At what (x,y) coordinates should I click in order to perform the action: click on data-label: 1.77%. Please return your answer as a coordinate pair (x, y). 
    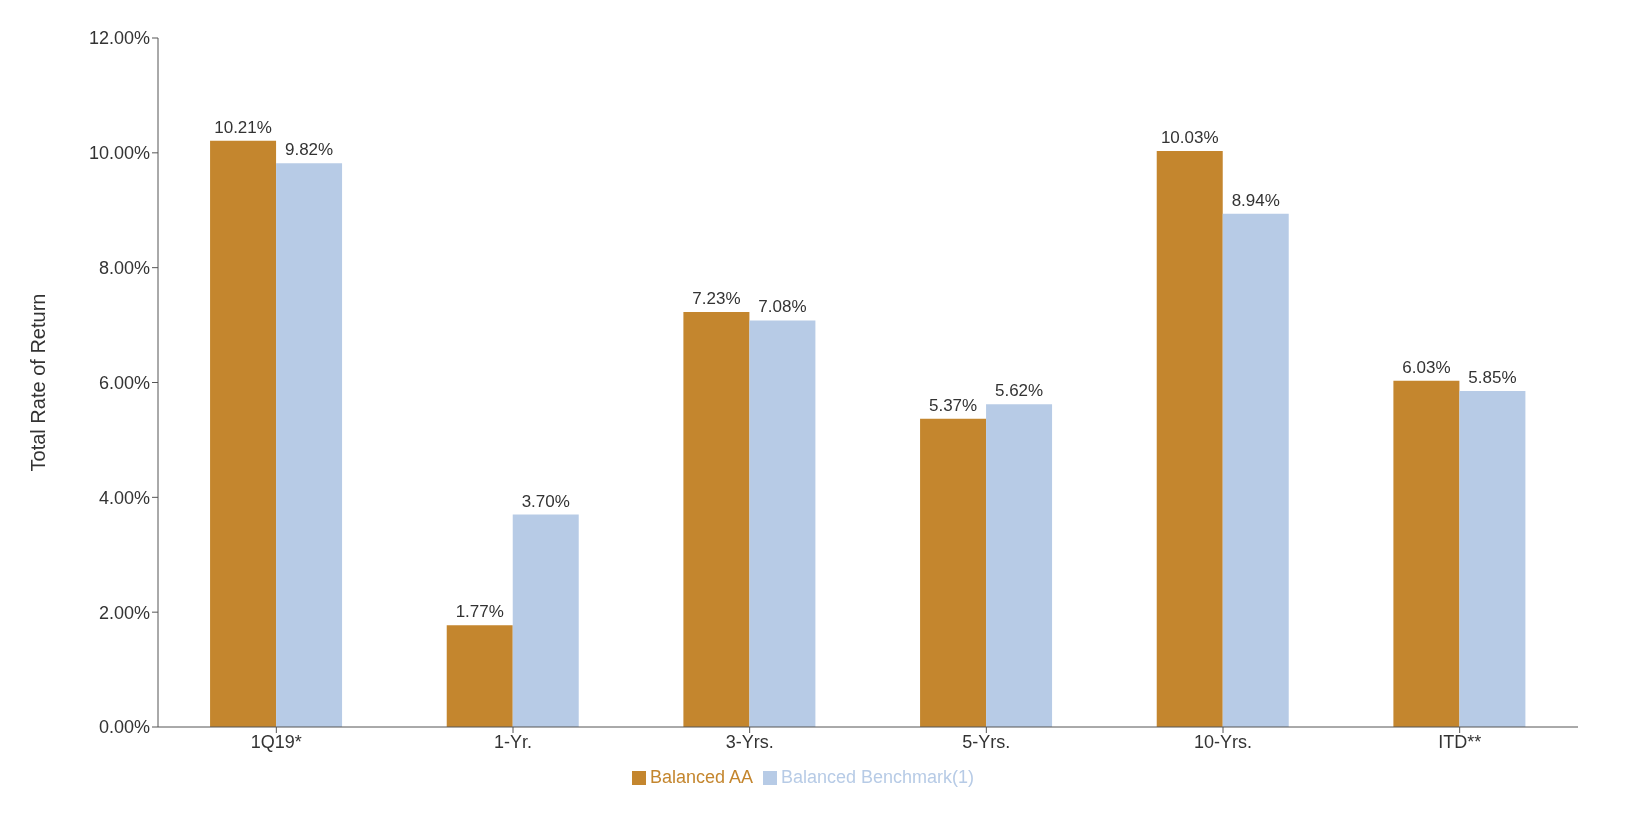
    Looking at the image, I should click on (479, 612).